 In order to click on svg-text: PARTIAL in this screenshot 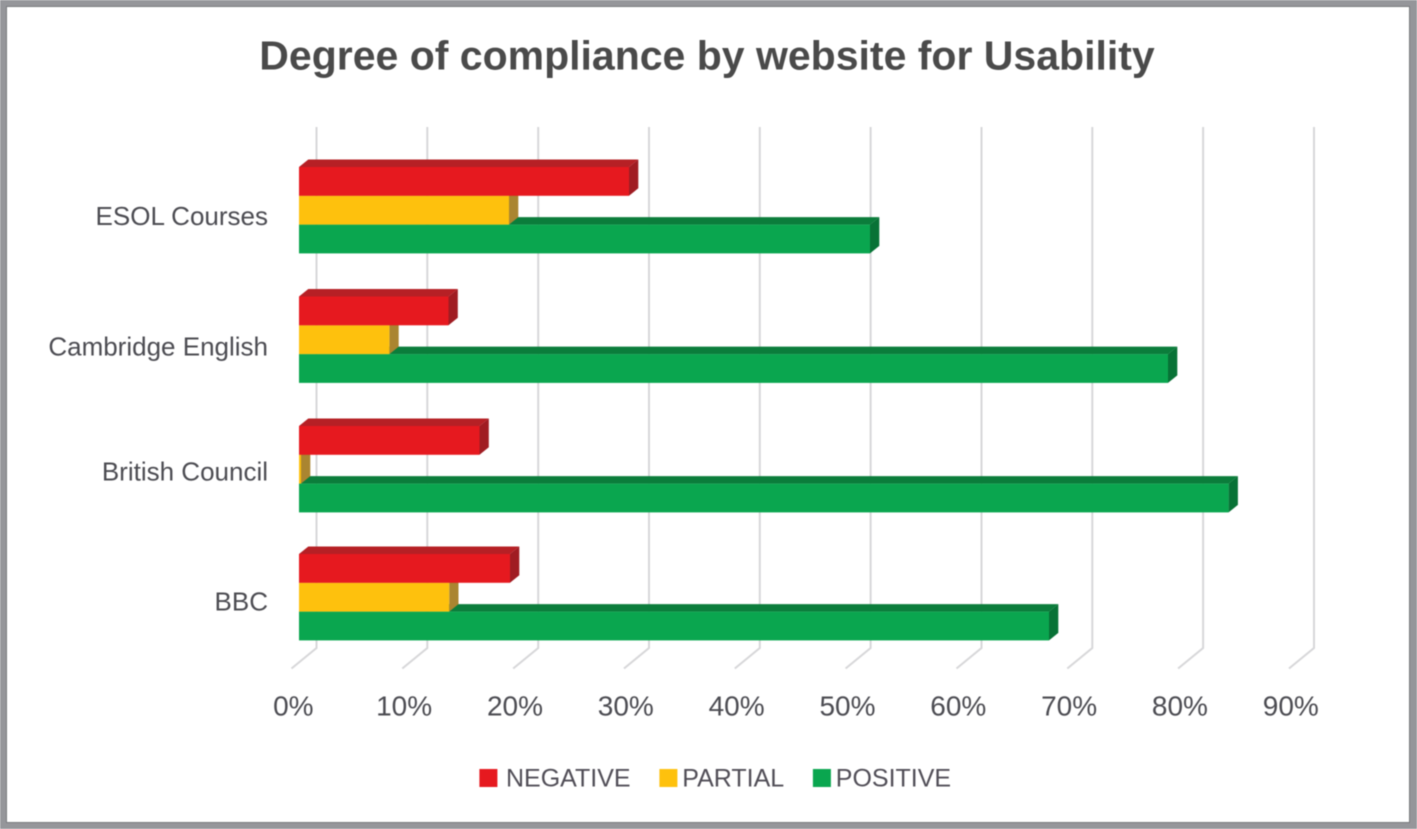, I will do `click(733, 779)`.